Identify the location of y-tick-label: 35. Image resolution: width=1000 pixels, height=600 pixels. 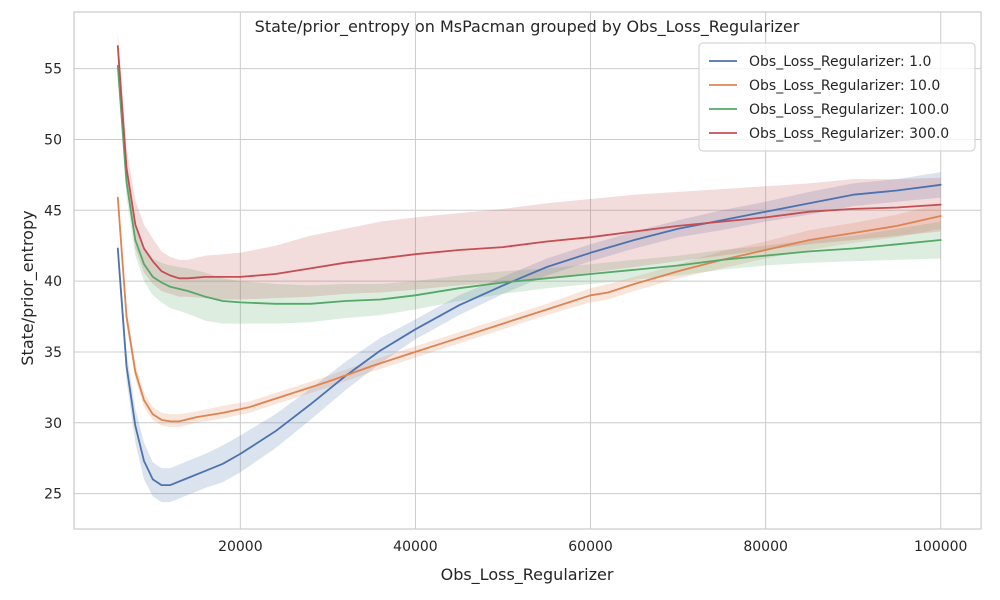
(53, 353).